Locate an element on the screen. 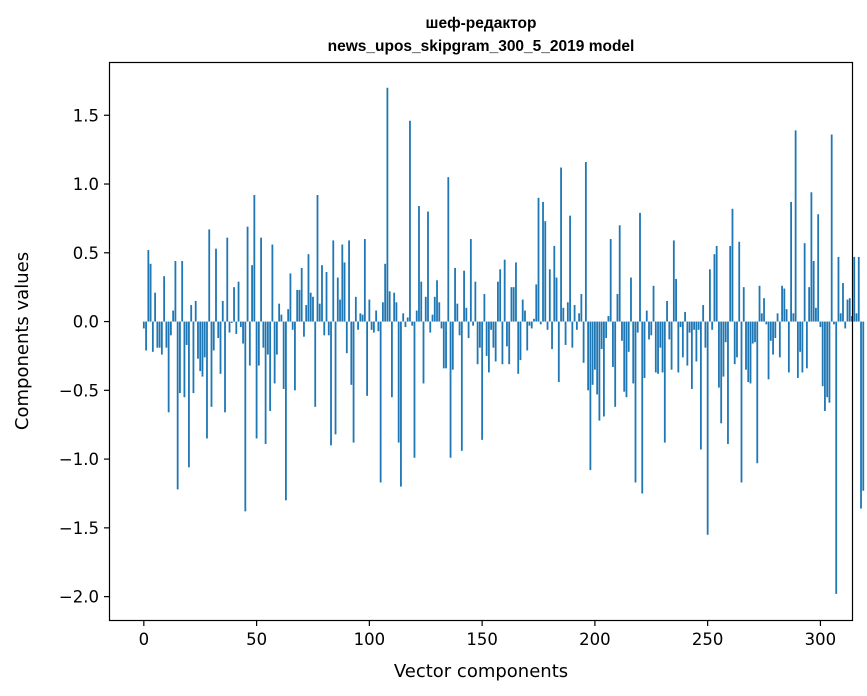 This screenshot has width=867, height=696. y-tick-label: −1.5 is located at coordinates (79, 528).